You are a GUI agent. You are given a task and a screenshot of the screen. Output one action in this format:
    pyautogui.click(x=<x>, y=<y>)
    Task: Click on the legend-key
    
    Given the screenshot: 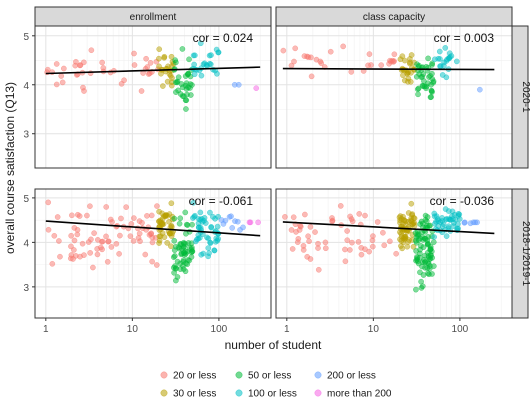 What is the action you would take?
    pyautogui.click(x=318, y=393)
    